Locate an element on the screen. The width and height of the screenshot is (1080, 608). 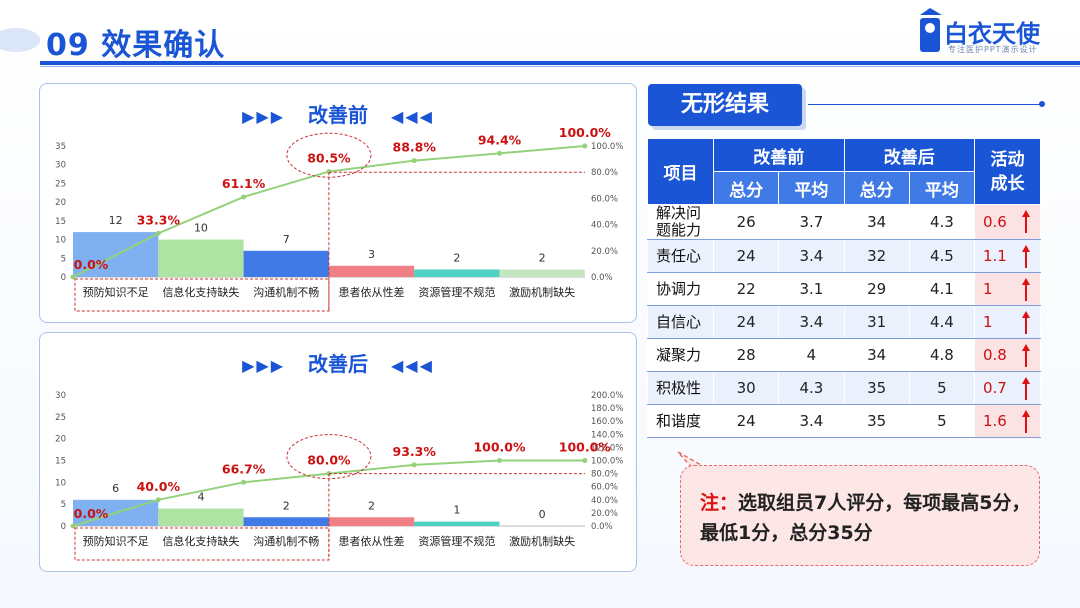
cell-growth: 0.8 is located at coordinates (1007, 355).